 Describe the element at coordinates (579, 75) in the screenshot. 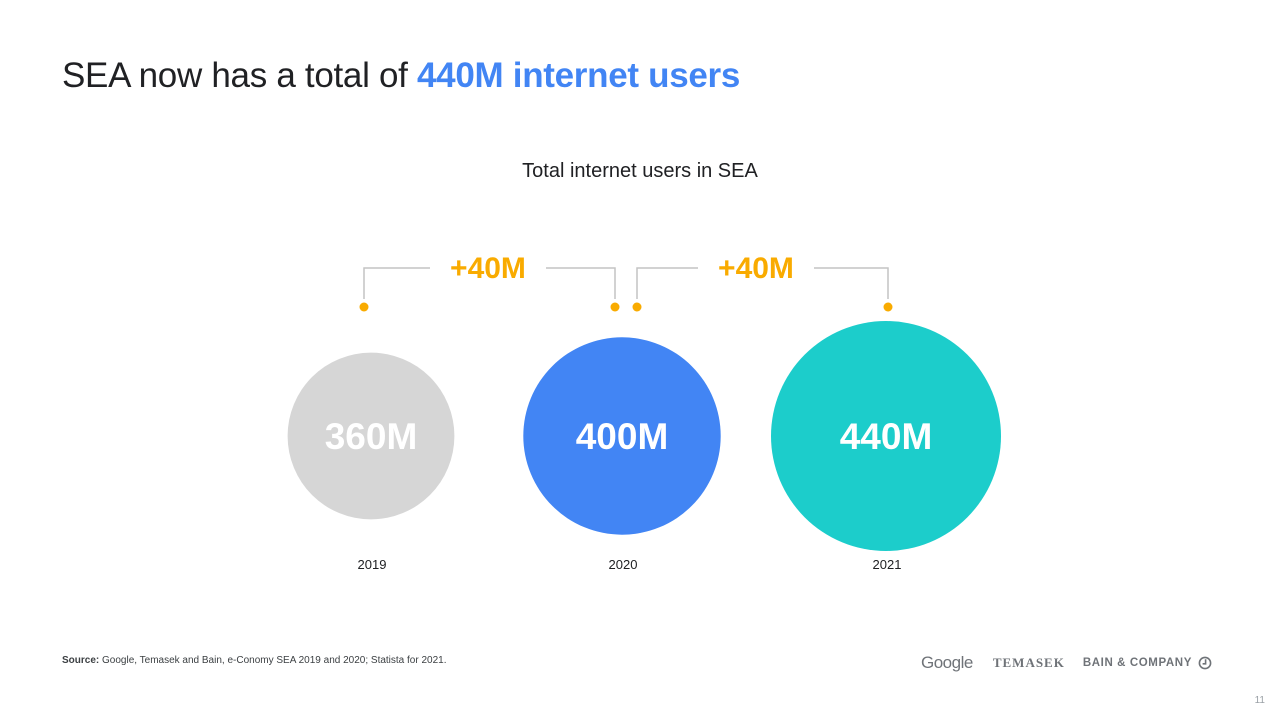

I see `title-highlight: 440M internet users` at that location.